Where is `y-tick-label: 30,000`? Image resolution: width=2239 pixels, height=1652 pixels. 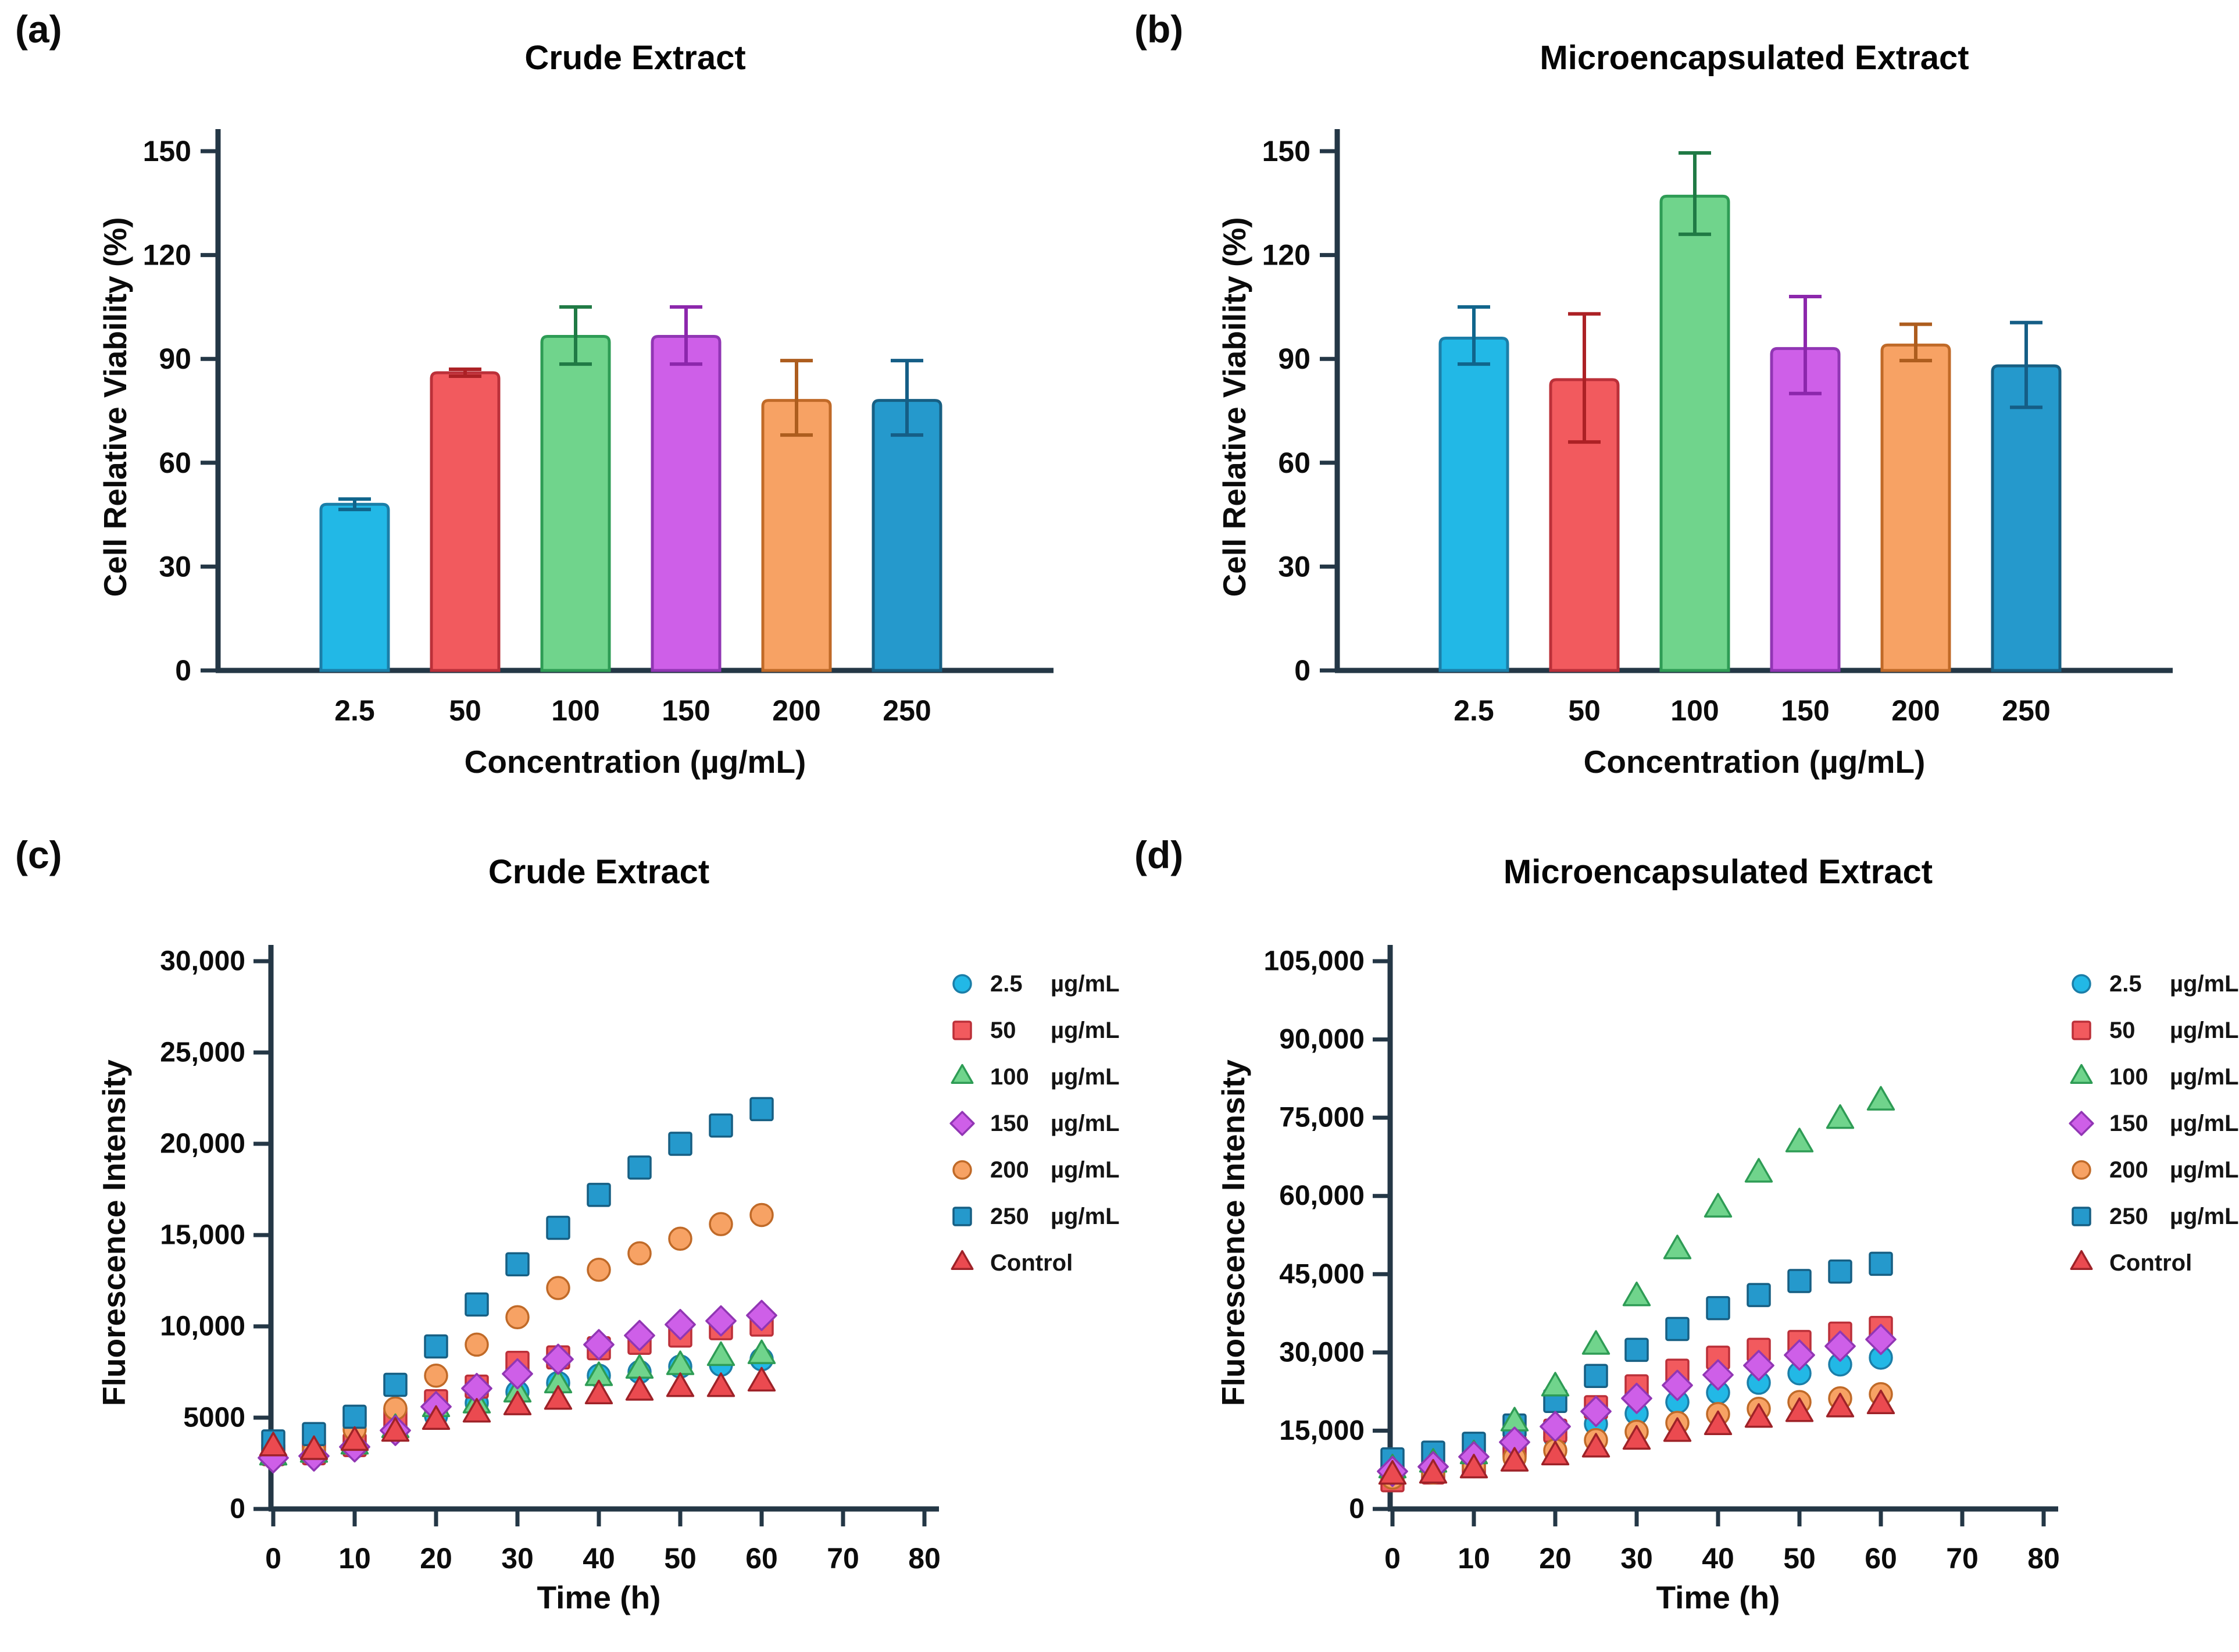
y-tick-label: 30,000 is located at coordinates (1322, 1352).